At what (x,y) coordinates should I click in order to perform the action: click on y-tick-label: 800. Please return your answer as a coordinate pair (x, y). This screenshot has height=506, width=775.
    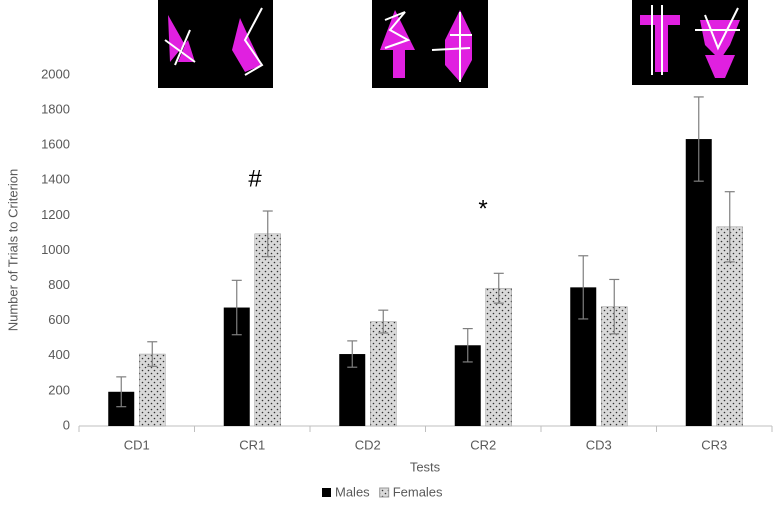
    Looking at the image, I should click on (59, 284).